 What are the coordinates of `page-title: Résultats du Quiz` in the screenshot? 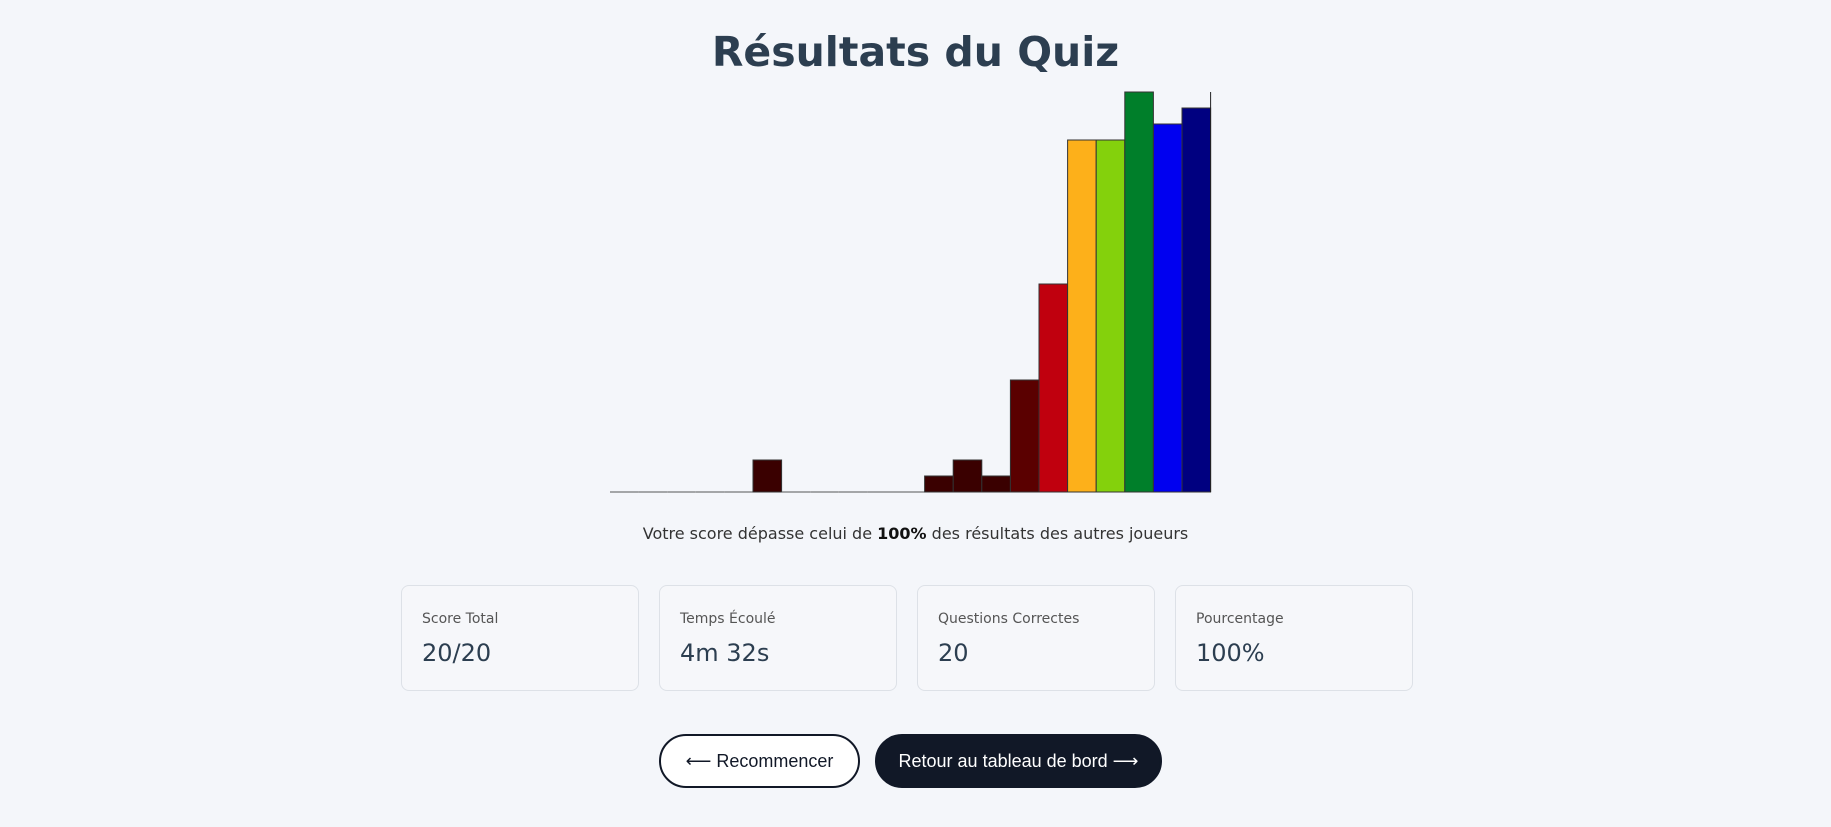 It's located at (915, 52).